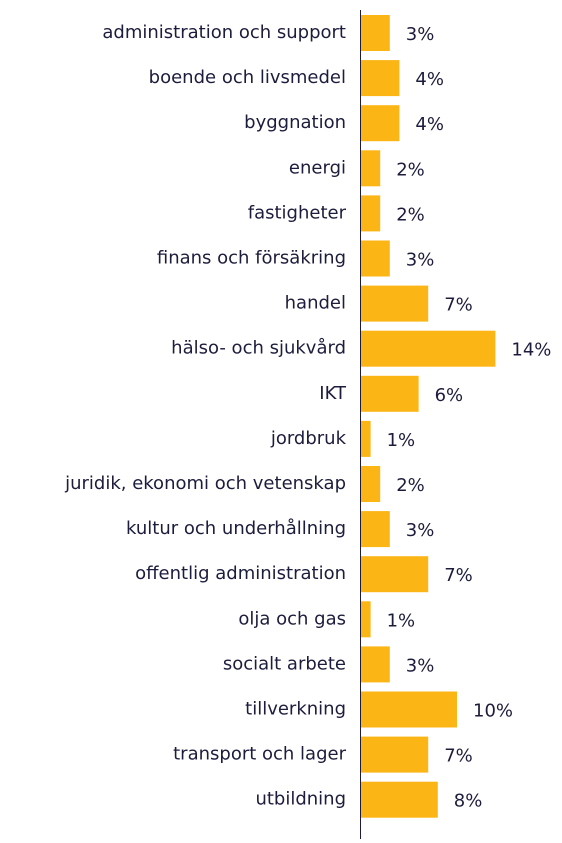  I want to click on category-label: olja och gas, so click(292, 618).